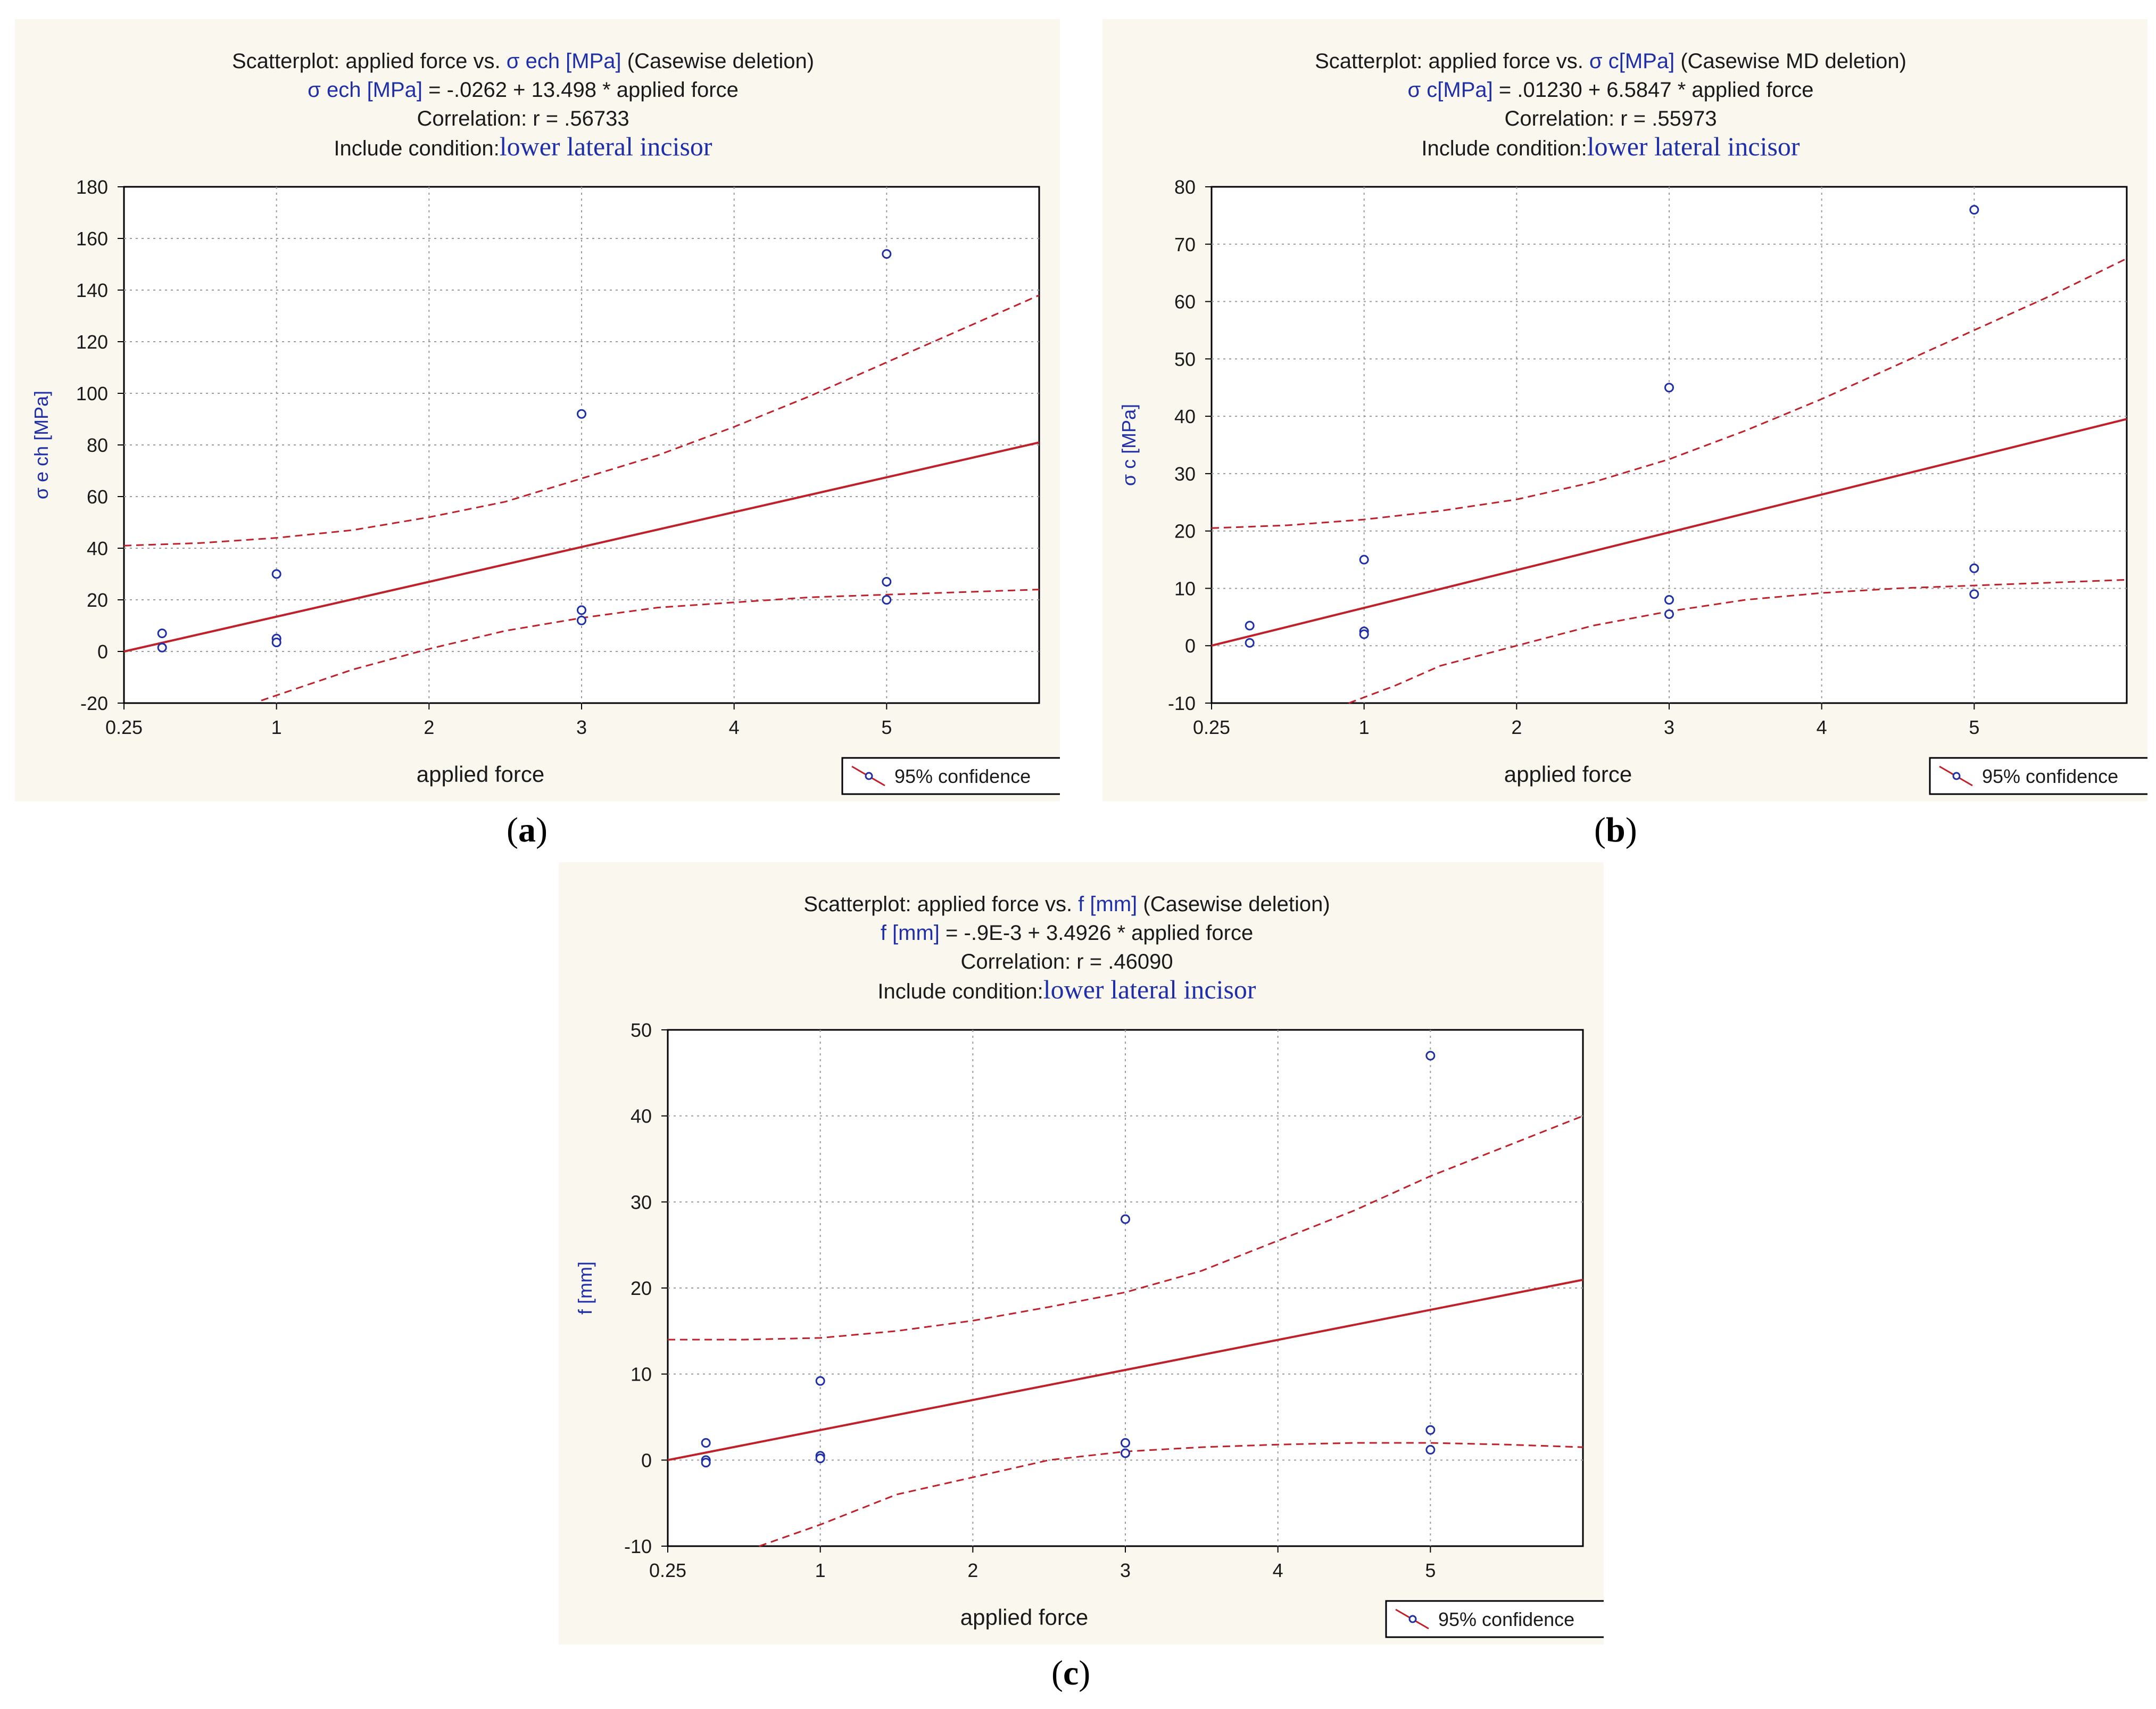 The image size is (2156, 1709). What do you see at coordinates (1790, 61) in the screenshot?
I see `chart-title-suffix: (Casewise MD deletion)` at bounding box center [1790, 61].